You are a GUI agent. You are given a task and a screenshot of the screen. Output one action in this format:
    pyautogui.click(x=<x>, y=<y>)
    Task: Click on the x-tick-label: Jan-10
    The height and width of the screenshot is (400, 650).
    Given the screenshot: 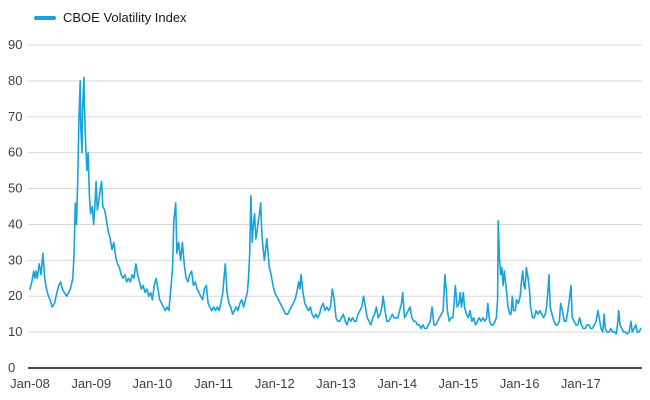 What is the action you would take?
    pyautogui.click(x=153, y=383)
    